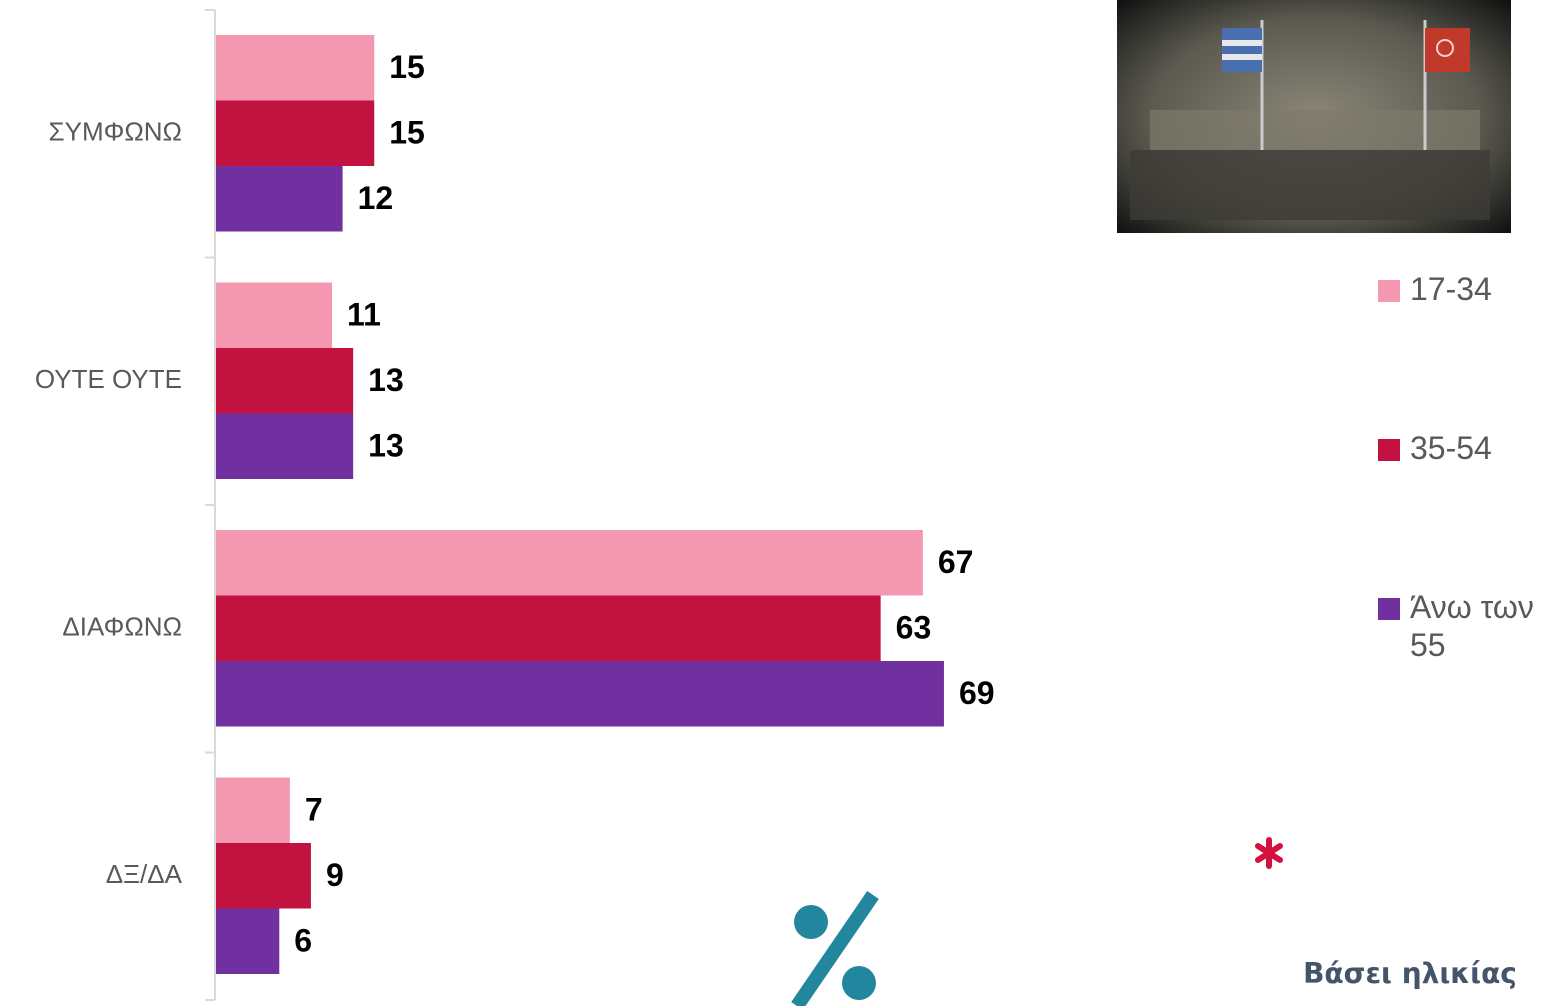 The width and height of the screenshot is (1561, 1006). What do you see at coordinates (376, 198) in the screenshot?
I see `value-label: 12` at bounding box center [376, 198].